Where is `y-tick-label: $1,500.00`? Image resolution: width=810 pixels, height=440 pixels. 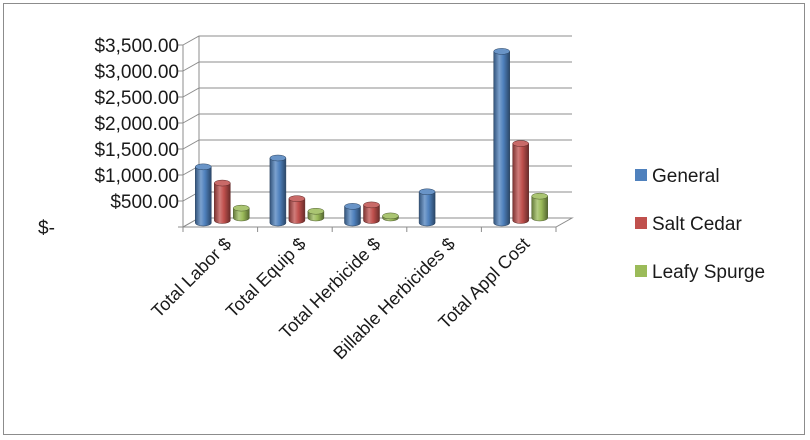 y-tick-label: $1,500.00 is located at coordinates (136, 150).